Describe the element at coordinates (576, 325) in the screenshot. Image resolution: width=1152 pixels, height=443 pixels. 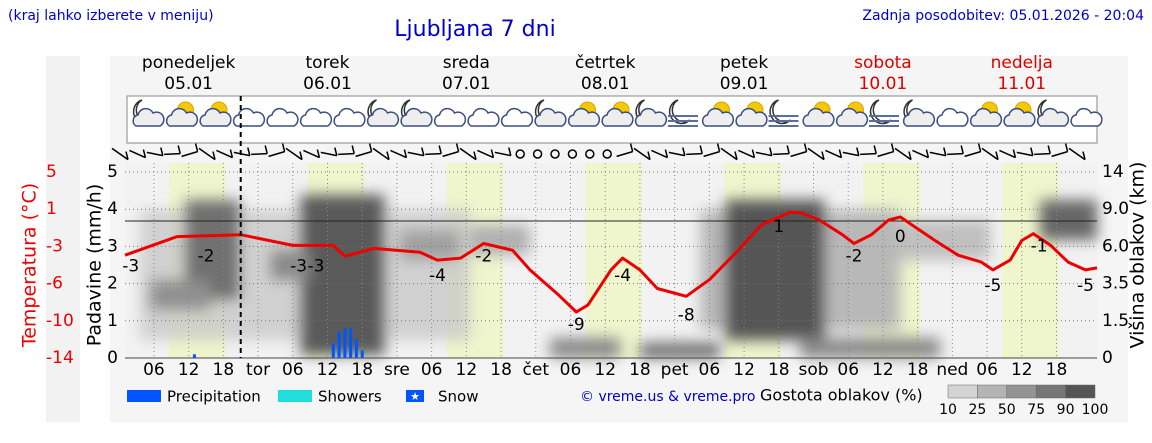
I see `temperature-label: -9` at that location.